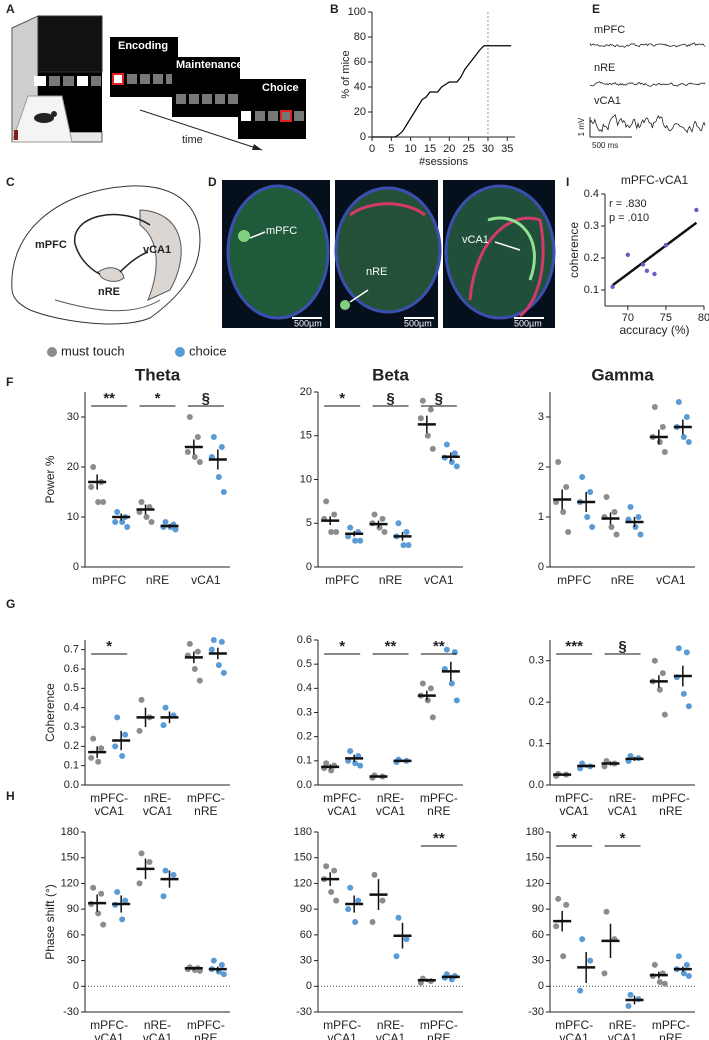 The width and height of the screenshot is (709, 1040). What do you see at coordinates (389, 254) in the screenshot?
I see `histology: mPFC 500µm nRE 500µm vCA1 500µm` at bounding box center [389, 254].